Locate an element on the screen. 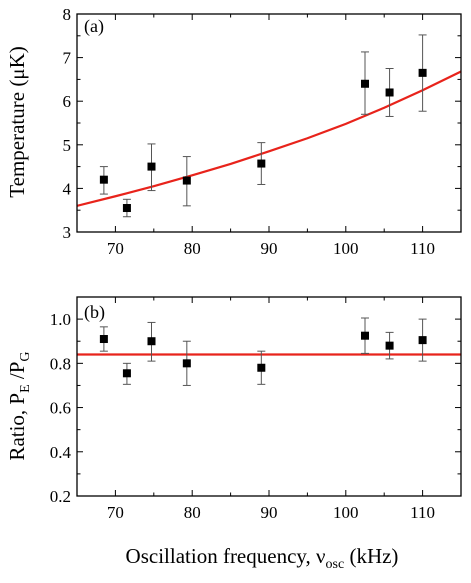  y-tick-label: 8 is located at coordinates (67, 14).